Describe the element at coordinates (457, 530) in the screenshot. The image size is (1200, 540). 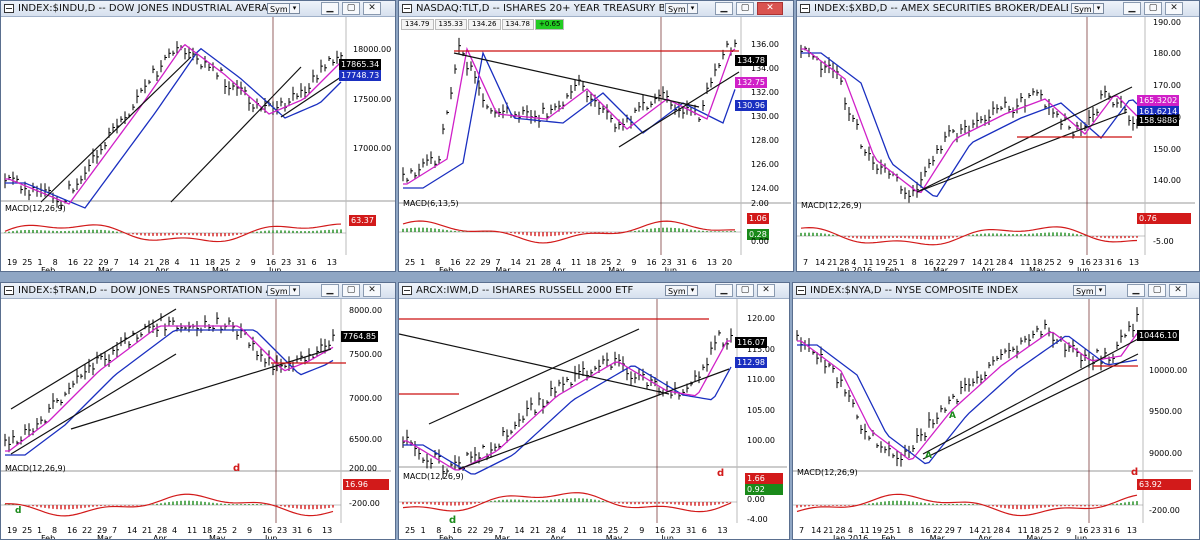
I see `x-tick-label: 16` at that location.